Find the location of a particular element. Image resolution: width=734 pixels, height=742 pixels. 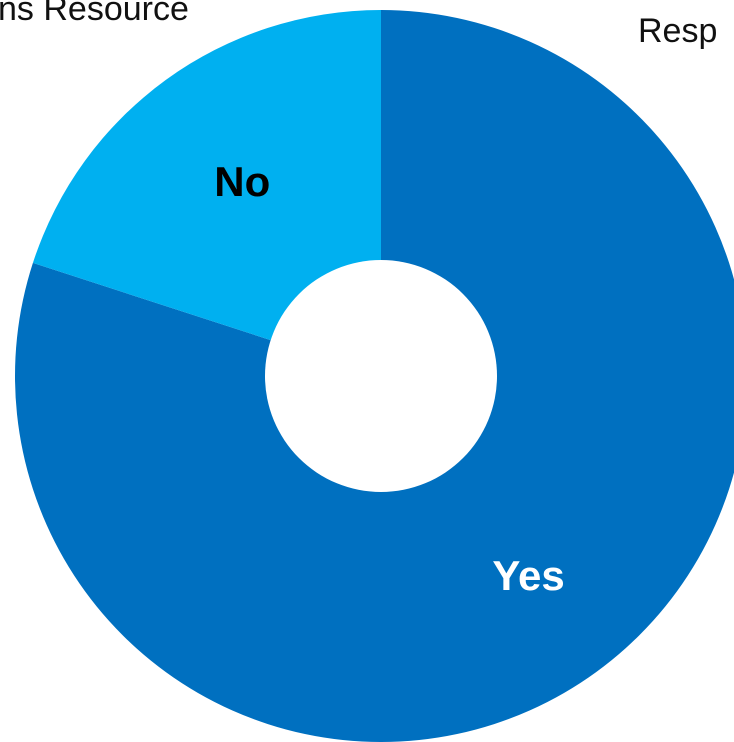

chart-title-left-fragment: ns Resource is located at coordinates (94, 14).